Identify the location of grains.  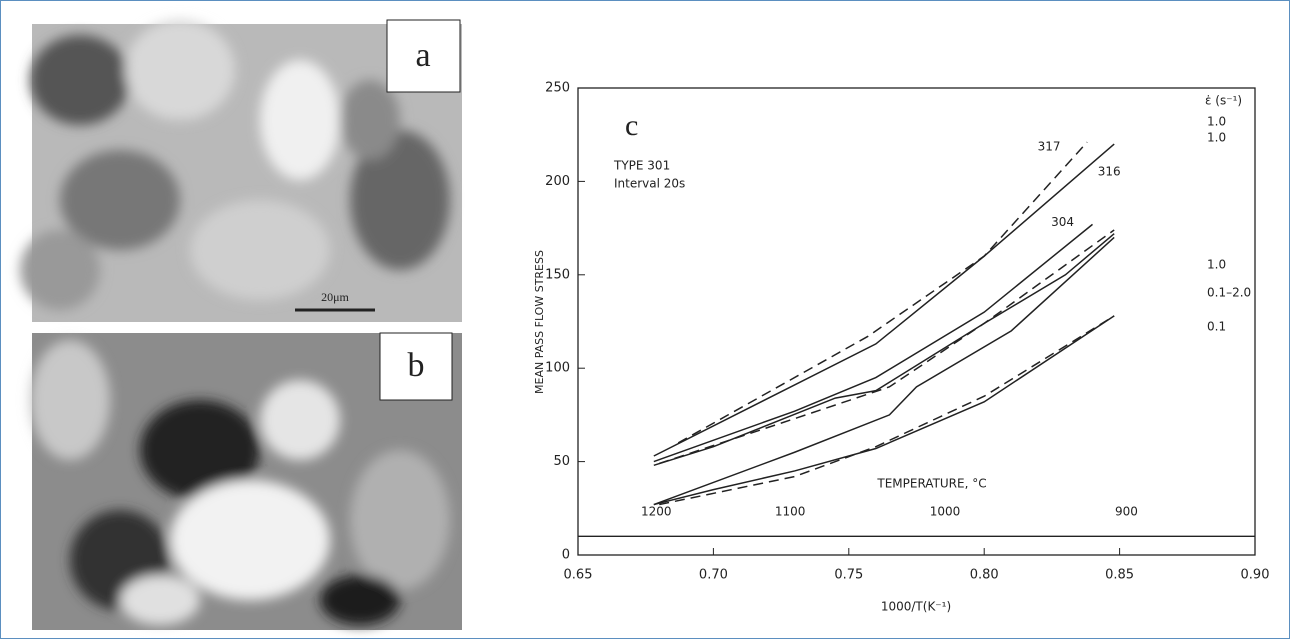
(240, 482).